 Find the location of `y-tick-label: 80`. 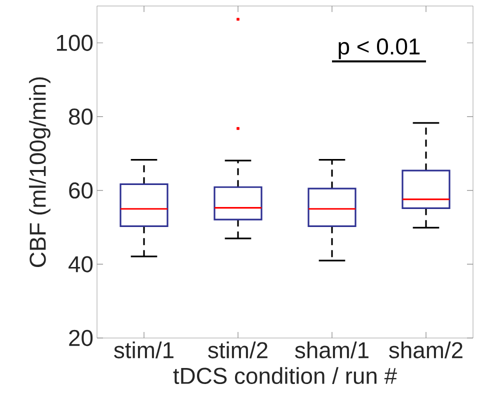

y-tick-label: 80 is located at coordinates (81, 116).